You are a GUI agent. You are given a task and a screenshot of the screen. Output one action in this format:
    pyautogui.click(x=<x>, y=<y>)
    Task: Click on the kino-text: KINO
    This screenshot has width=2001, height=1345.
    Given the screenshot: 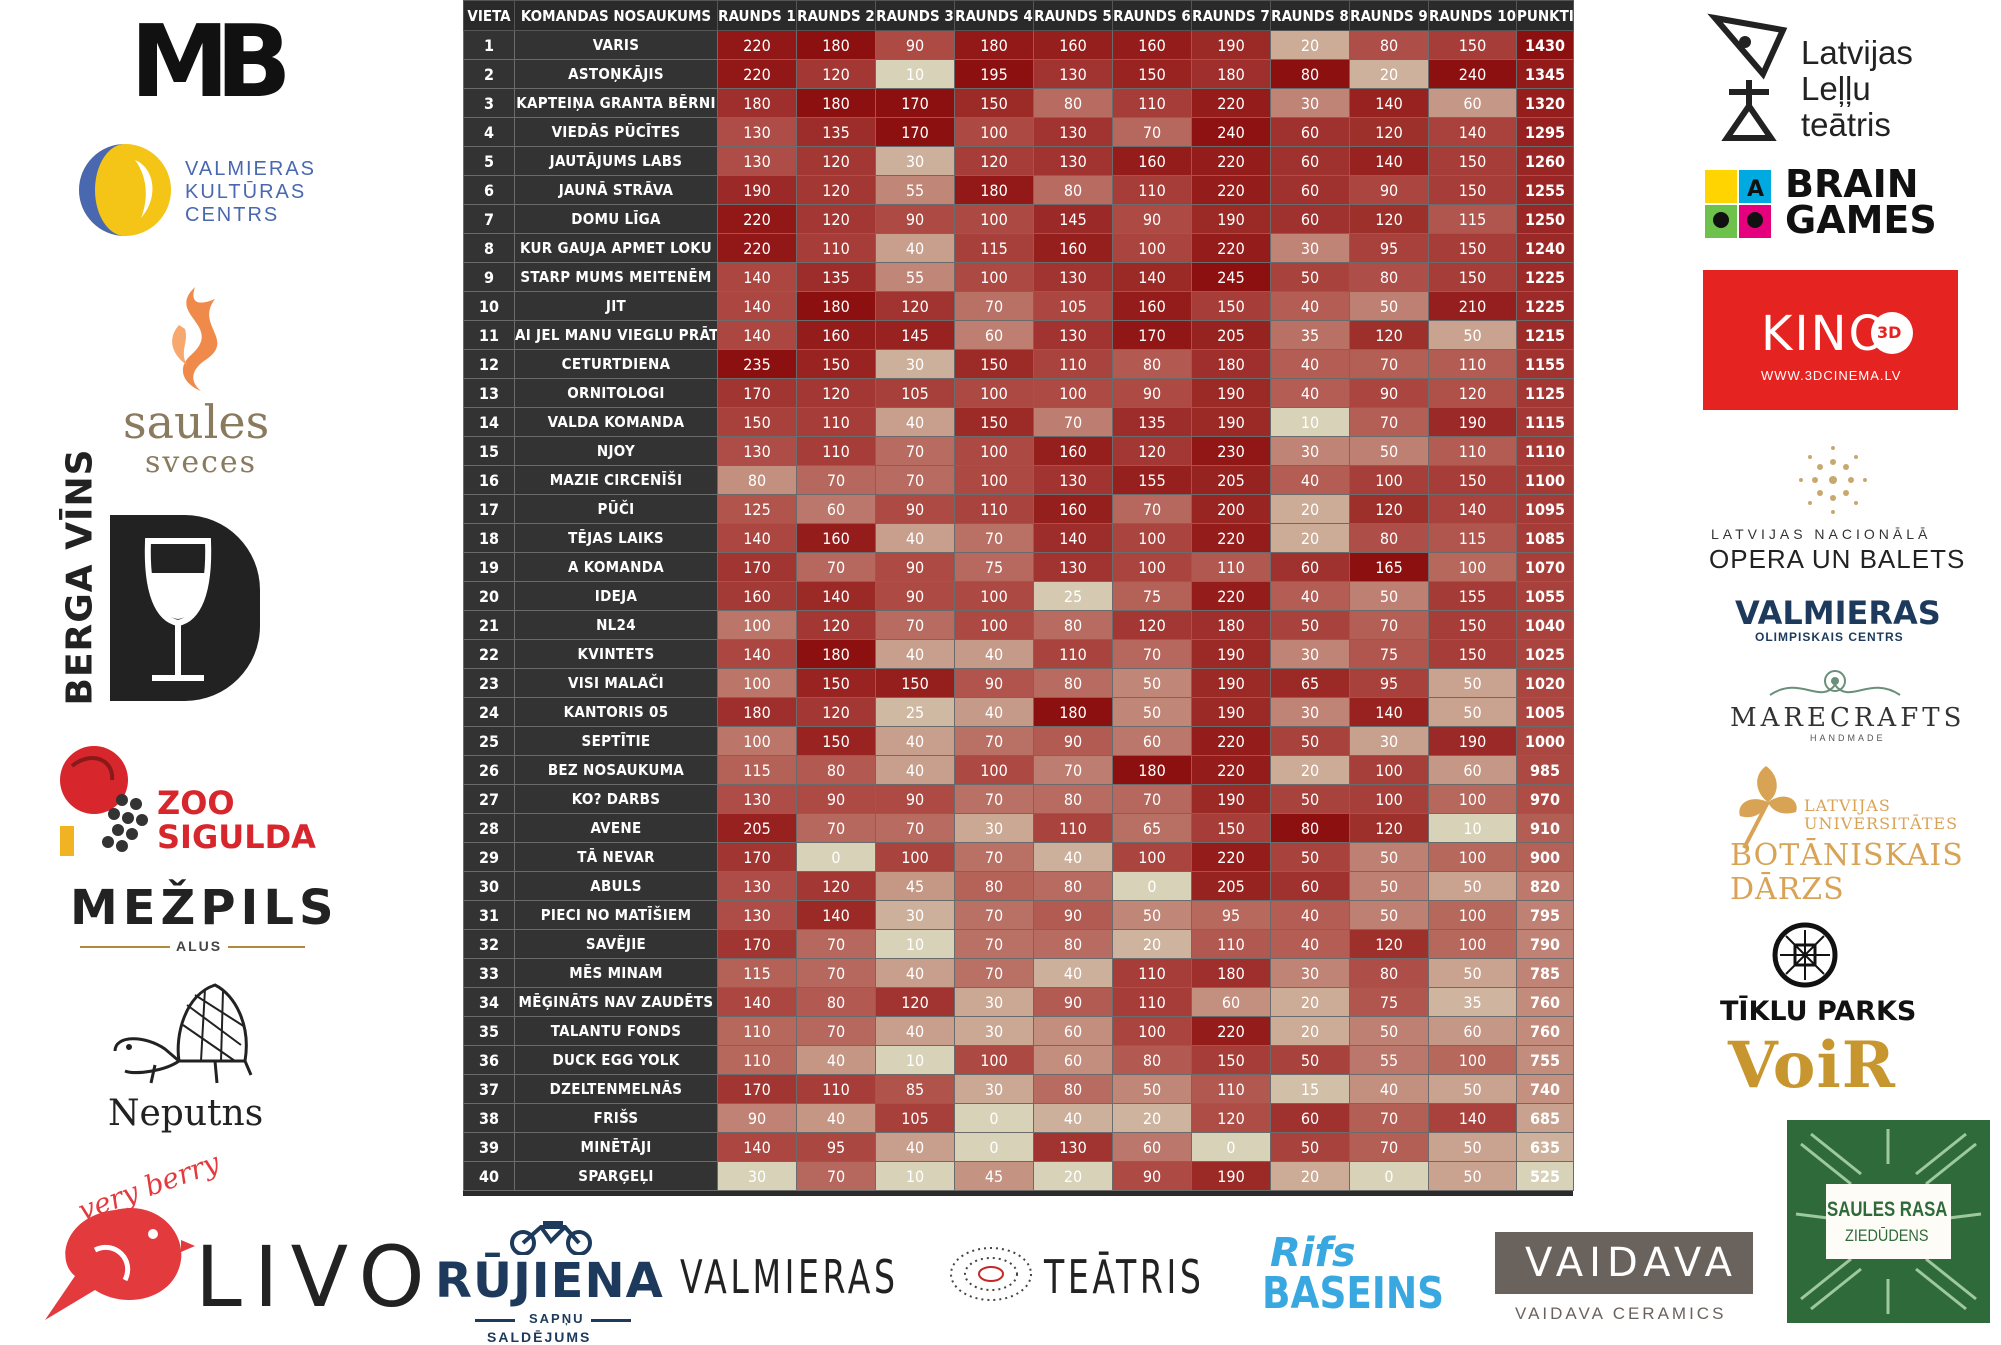 What is the action you would take?
    pyautogui.click(x=1825, y=334)
    